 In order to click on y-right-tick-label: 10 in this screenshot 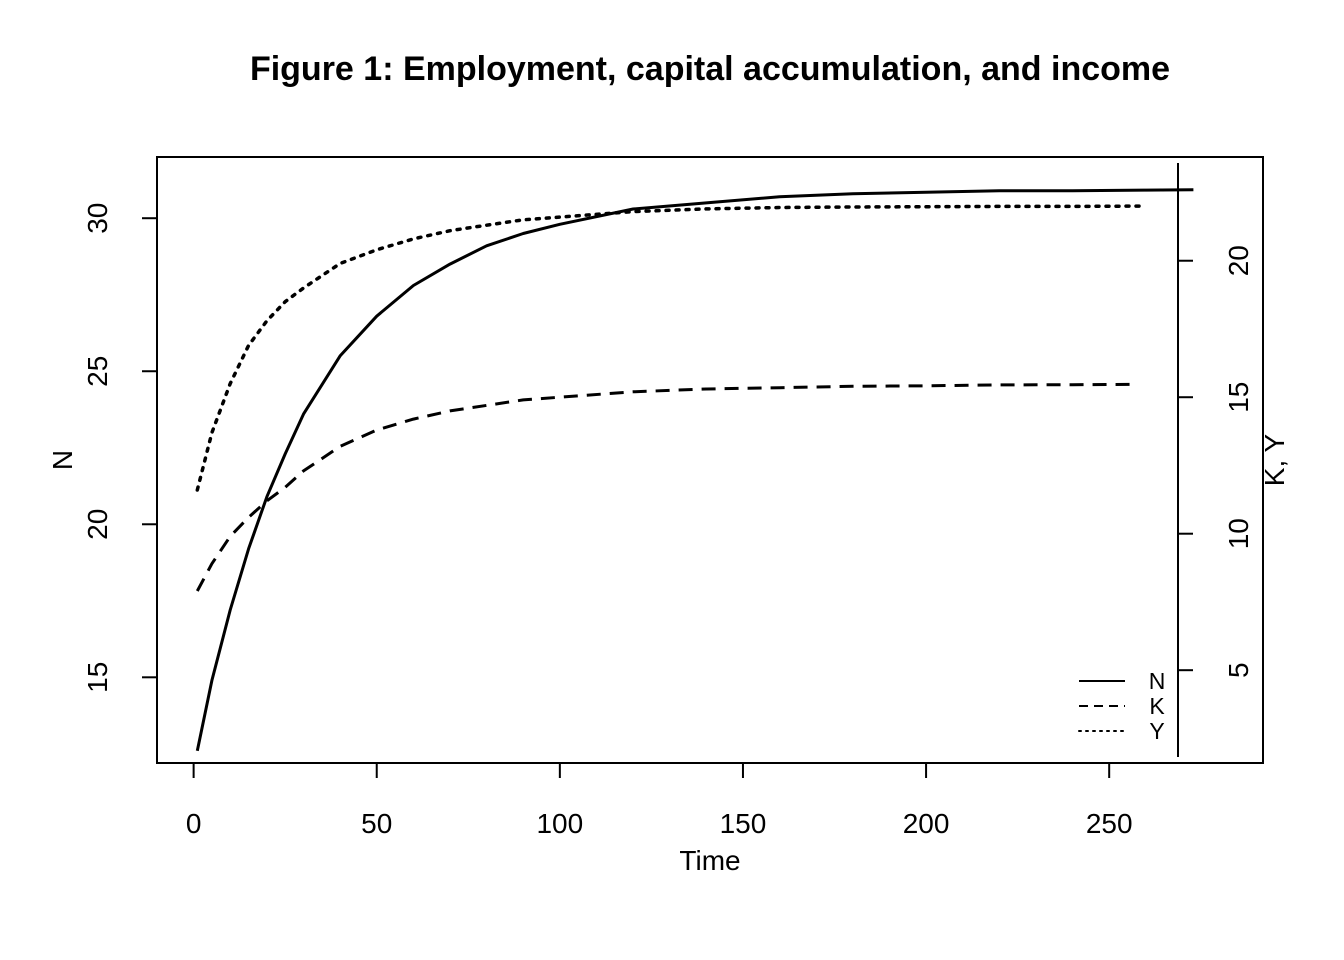, I will do `click(1238, 533)`.